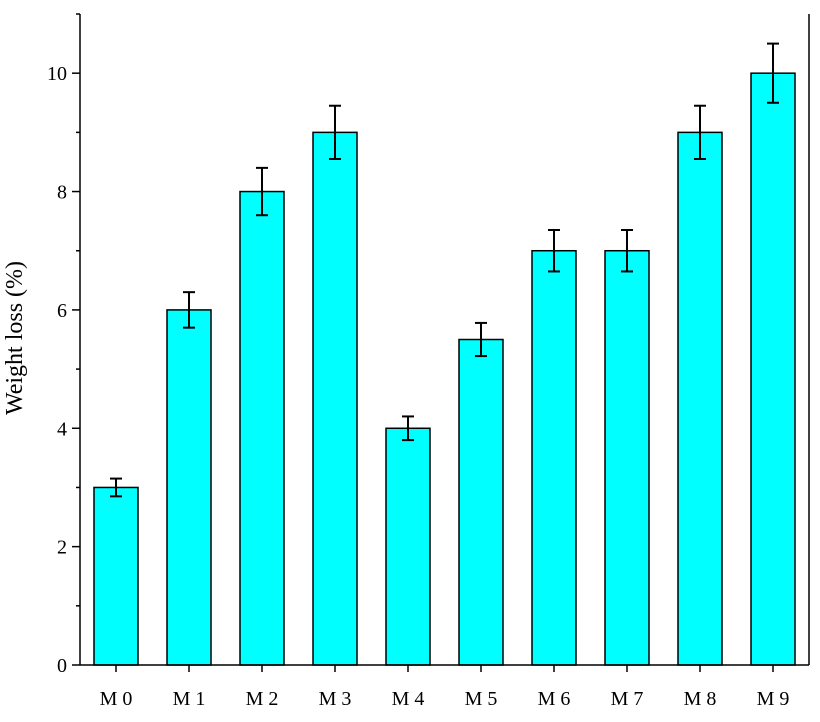 The image size is (820, 722). I want to click on y-tick-label: 4, so click(62, 429).